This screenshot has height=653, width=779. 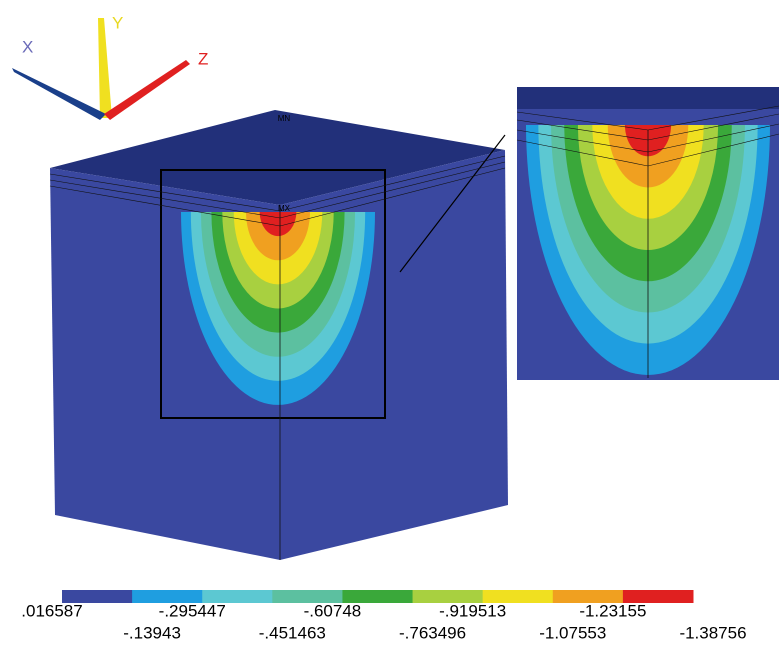 What do you see at coordinates (333, 610) in the screenshot?
I see `legend-label: -.60748` at bounding box center [333, 610].